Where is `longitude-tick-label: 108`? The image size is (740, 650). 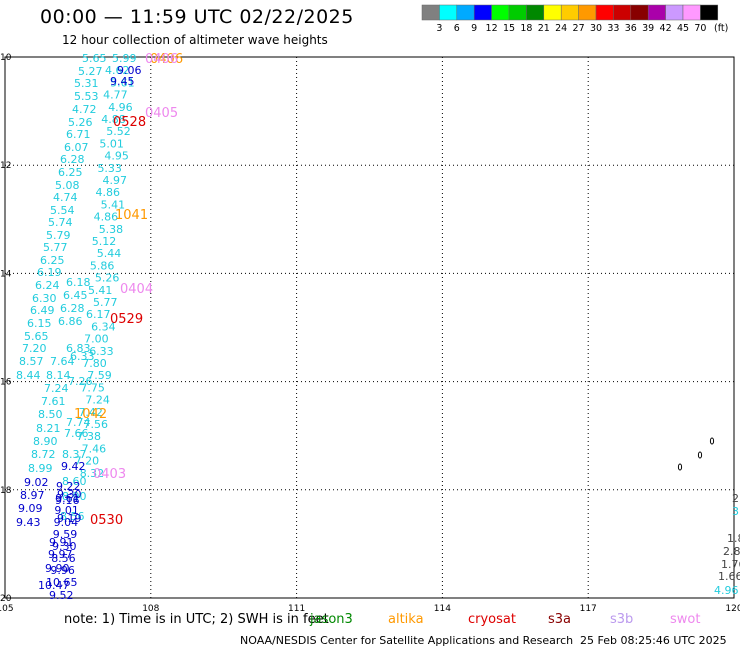
longitude-tick-label: 108 is located at coordinates (150, 609).